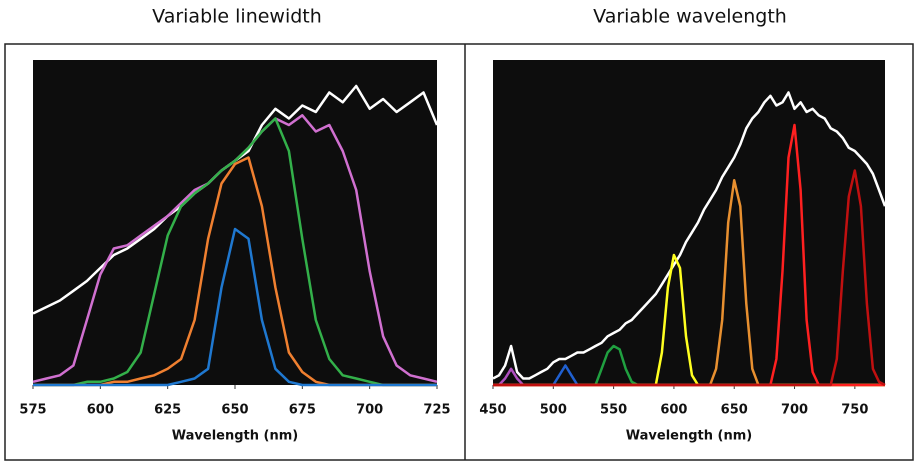 The height and width of the screenshot is (466, 920). I want to click on x-tick-label: 725, so click(436, 410).